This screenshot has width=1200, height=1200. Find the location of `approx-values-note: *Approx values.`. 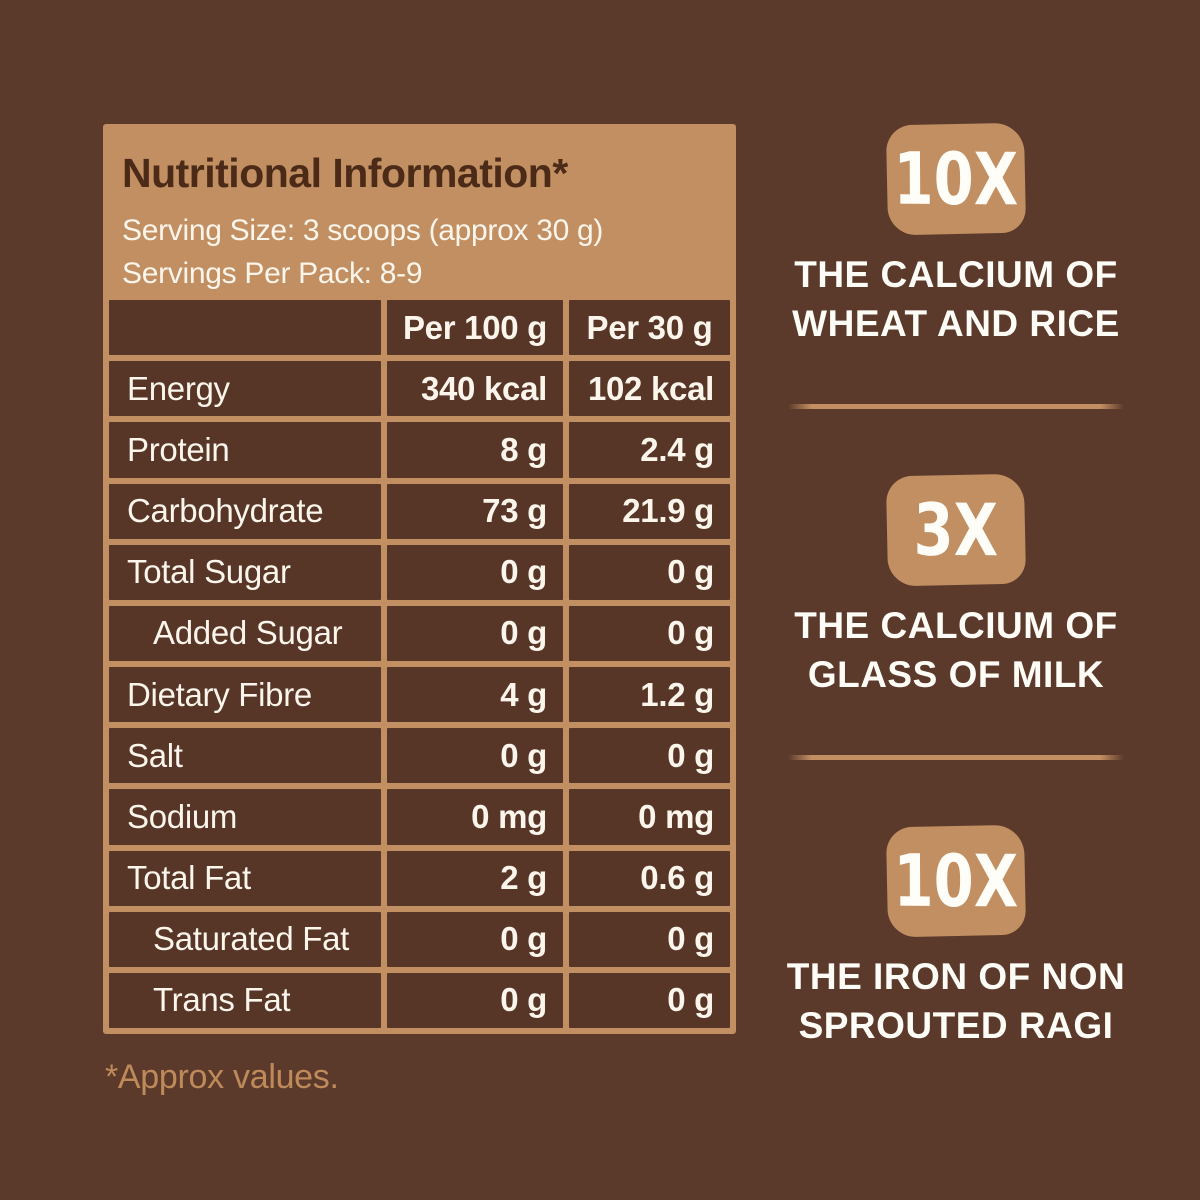

approx-values-note: *Approx values. is located at coordinates (222, 1077).